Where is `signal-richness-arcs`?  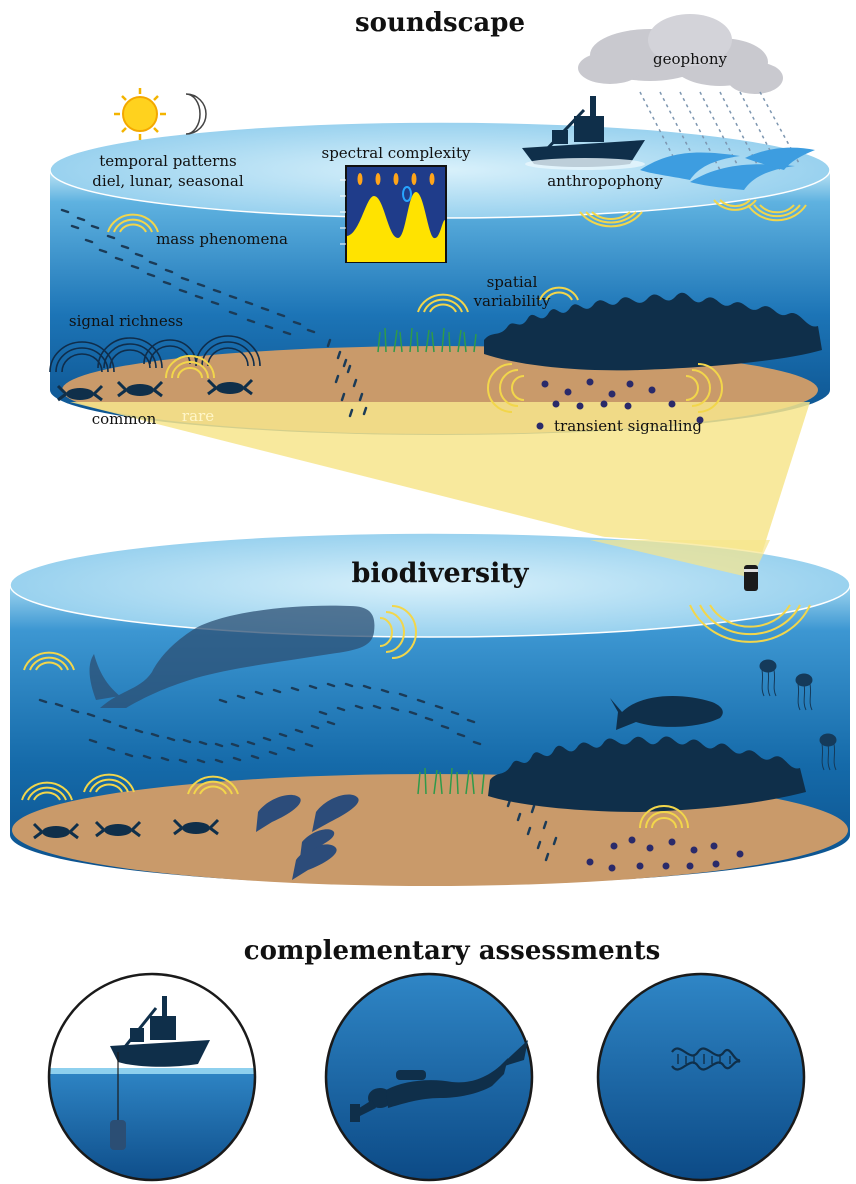 signal-richness-arcs is located at coordinates (155, 357).